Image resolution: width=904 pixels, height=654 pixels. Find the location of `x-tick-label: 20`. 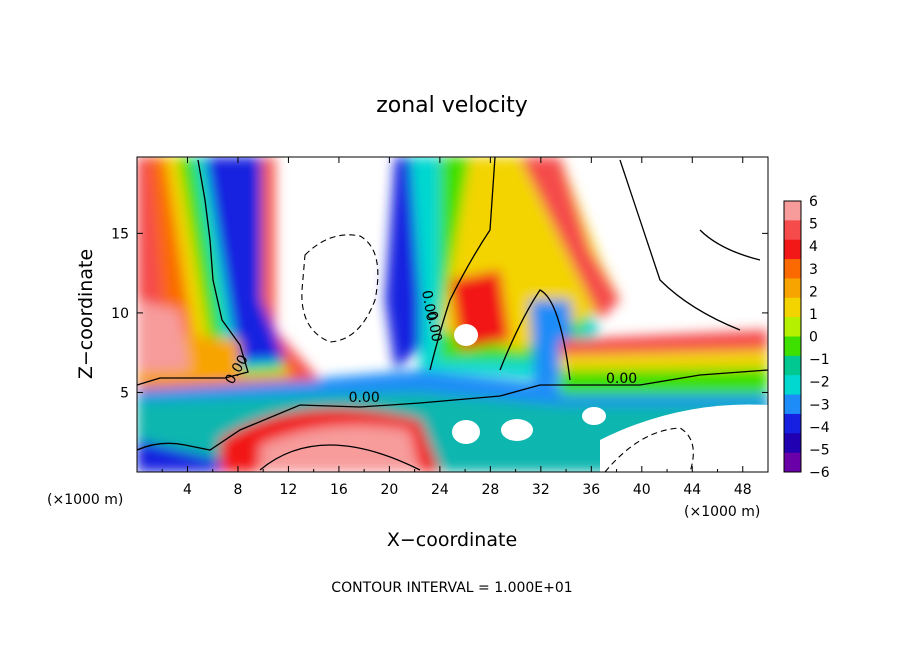

x-tick-label: 20 is located at coordinates (389, 490).